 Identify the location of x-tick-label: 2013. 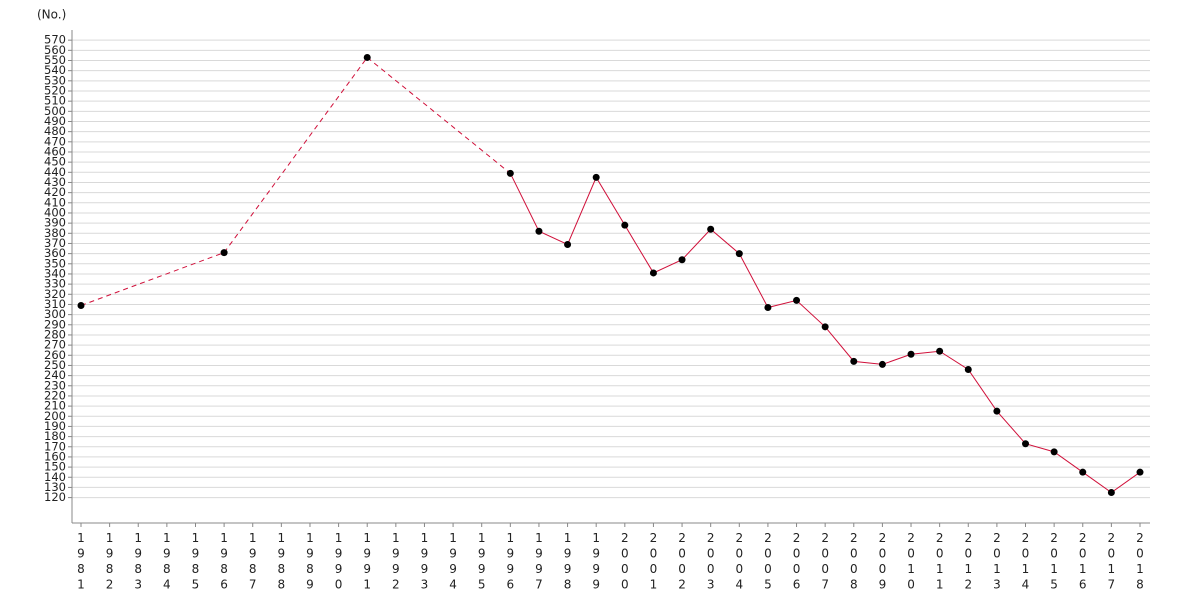
(997, 562).